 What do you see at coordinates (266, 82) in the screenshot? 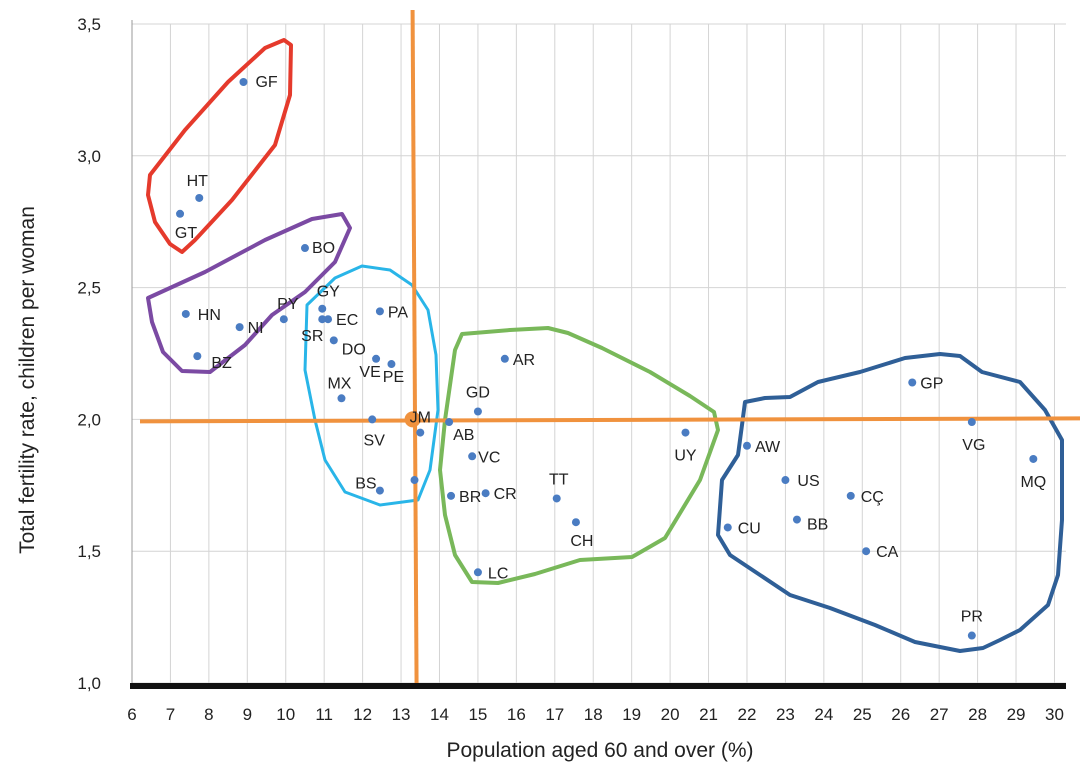
I see `data-label: GF` at bounding box center [266, 82].